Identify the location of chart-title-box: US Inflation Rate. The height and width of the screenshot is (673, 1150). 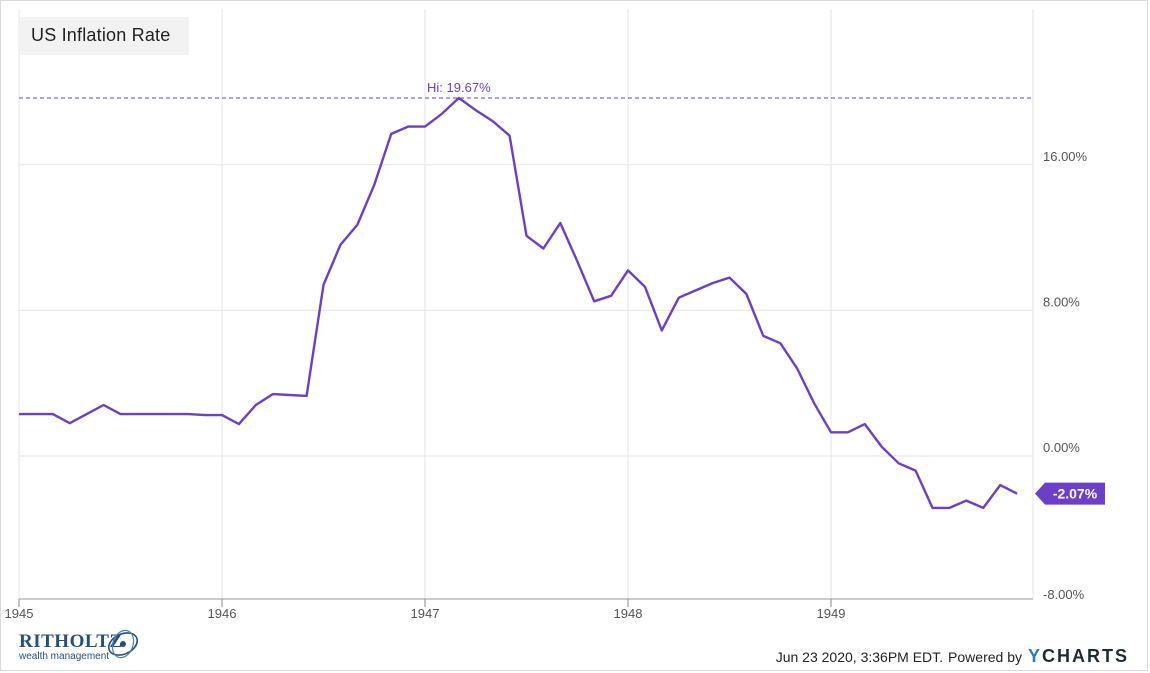
(104, 36).